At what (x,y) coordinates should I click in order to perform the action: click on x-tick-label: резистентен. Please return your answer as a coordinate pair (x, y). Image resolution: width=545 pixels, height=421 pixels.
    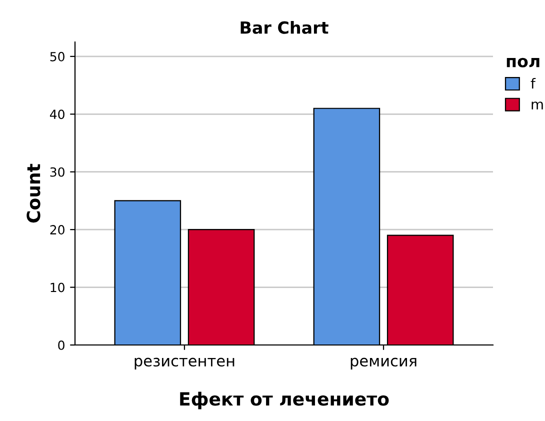
    Looking at the image, I should click on (184, 364).